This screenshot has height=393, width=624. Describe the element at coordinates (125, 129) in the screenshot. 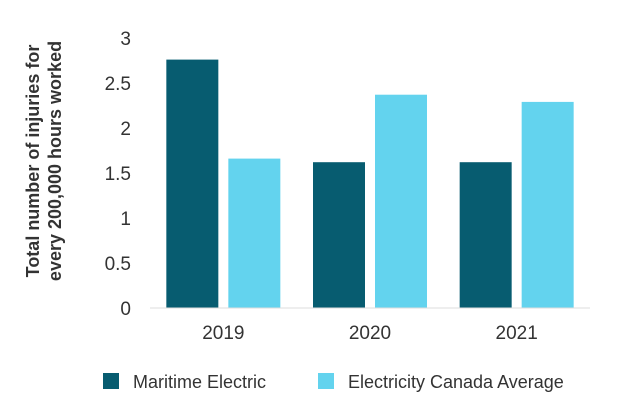

I see `y-tick-label: 2` at that location.